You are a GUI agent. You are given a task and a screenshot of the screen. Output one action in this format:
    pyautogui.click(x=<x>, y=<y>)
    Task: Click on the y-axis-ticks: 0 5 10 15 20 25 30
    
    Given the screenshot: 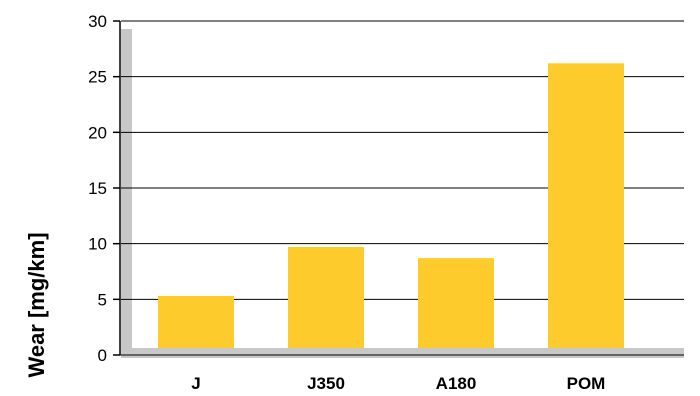 What is the action you would take?
    pyautogui.click(x=104, y=188)
    